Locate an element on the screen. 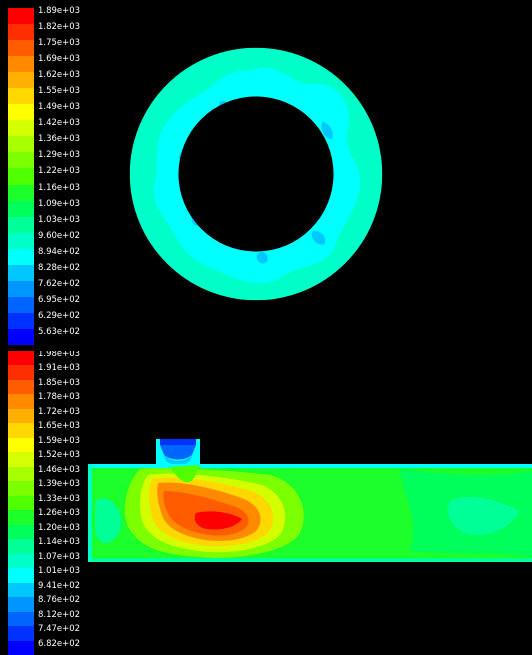  colormap-tick-label: 7.62e+02 is located at coordinates (59, 283).